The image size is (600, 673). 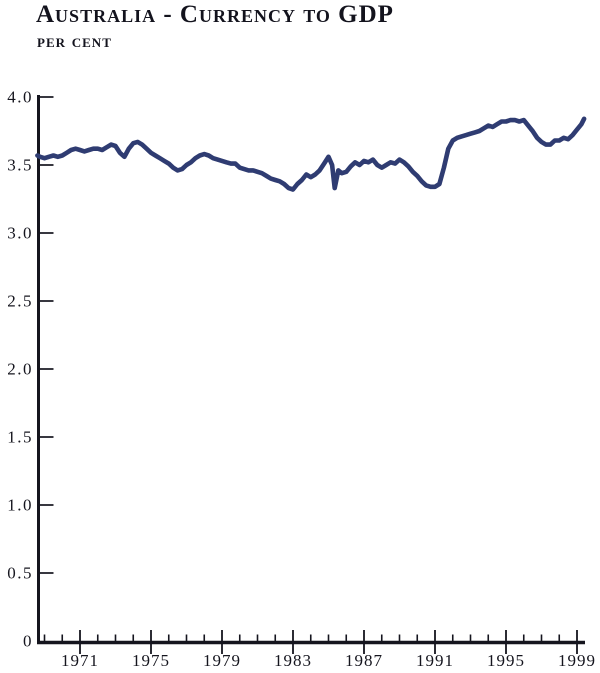 I want to click on y-tick-label: 2.5, so click(x=20, y=301).